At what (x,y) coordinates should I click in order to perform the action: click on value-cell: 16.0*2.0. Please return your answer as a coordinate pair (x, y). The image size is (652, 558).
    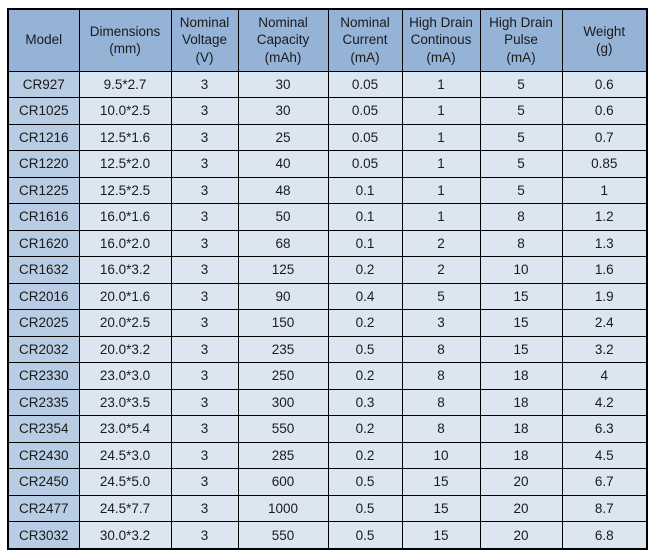
    Looking at the image, I should click on (125, 243).